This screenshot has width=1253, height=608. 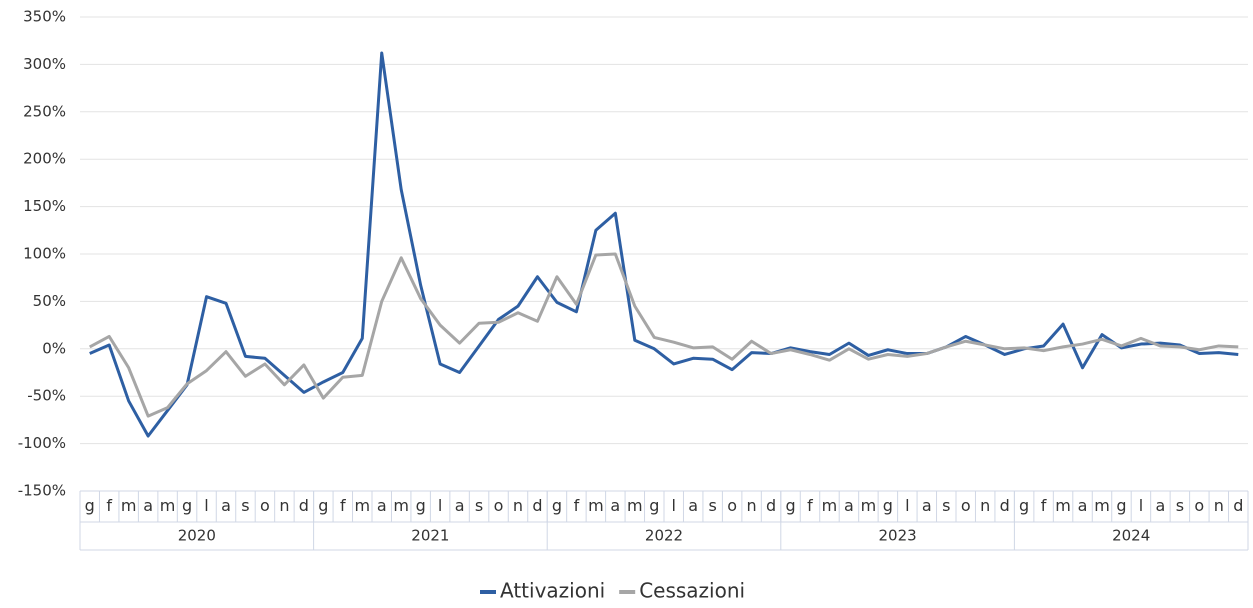 What do you see at coordinates (46, 396) in the screenshot?
I see `y-tick-label: -50%` at bounding box center [46, 396].